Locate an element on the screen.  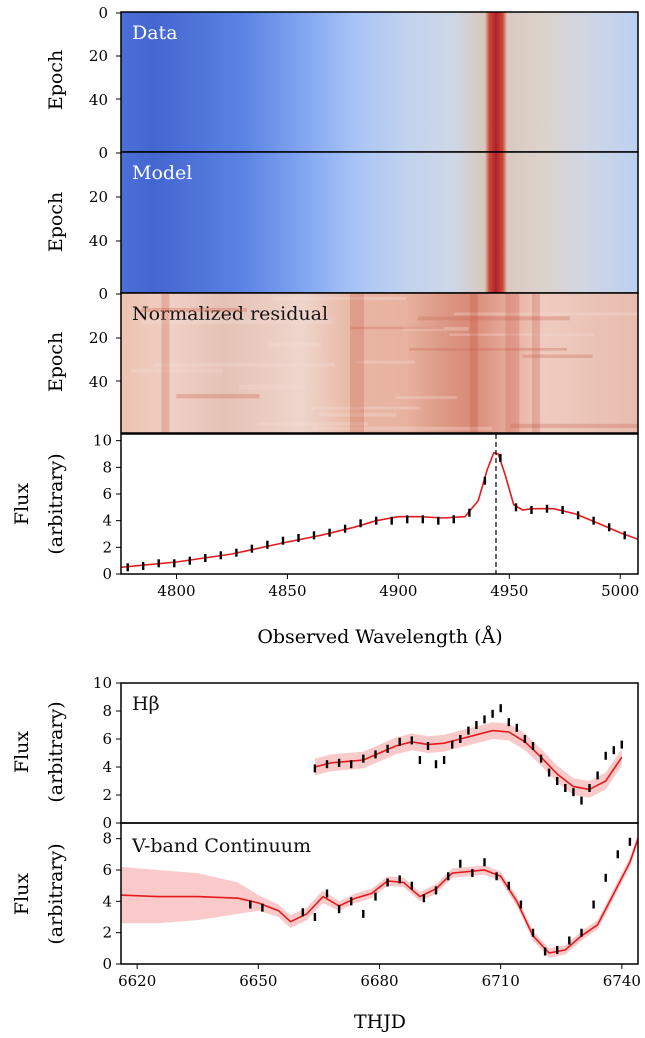
panel-label-residual: Normalized residual is located at coordinates (230, 314).